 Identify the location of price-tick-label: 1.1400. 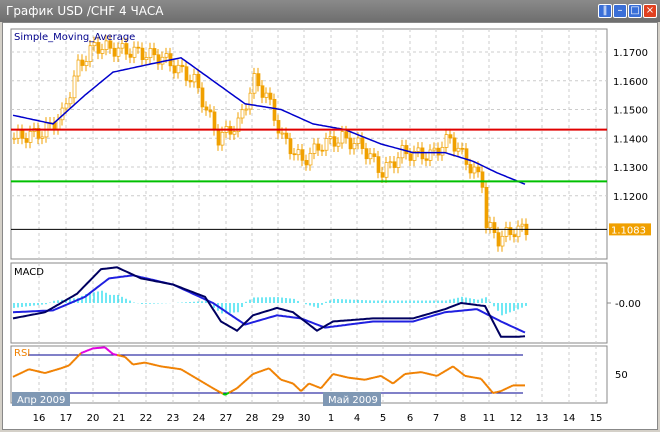
(630, 139).